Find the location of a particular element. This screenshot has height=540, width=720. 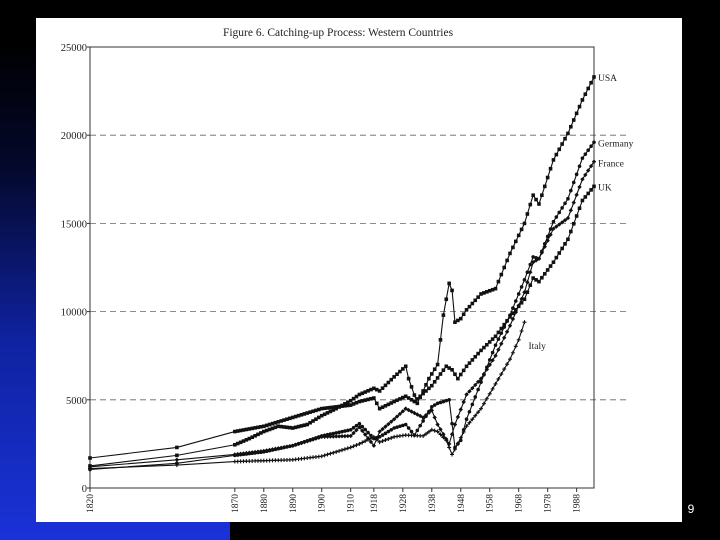

marker-uk-1904 is located at coordinates (333, 407).